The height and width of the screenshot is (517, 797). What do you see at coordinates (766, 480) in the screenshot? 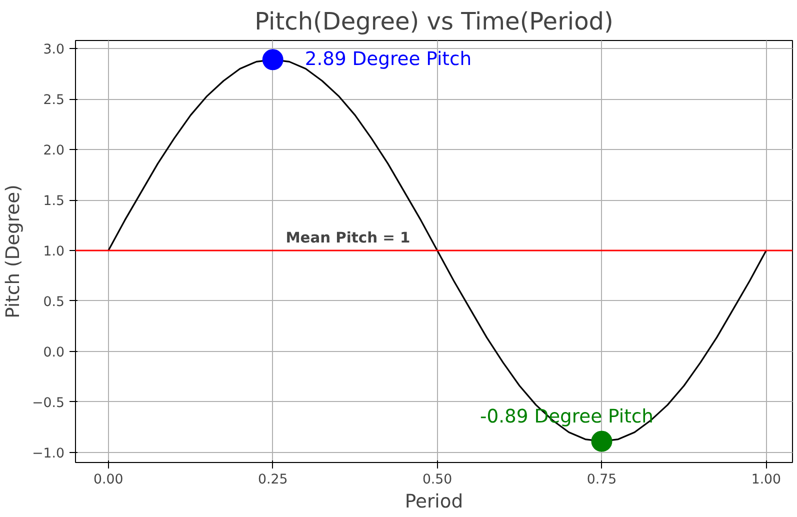
I see `x-tick-label: 1.00` at bounding box center [766, 480].